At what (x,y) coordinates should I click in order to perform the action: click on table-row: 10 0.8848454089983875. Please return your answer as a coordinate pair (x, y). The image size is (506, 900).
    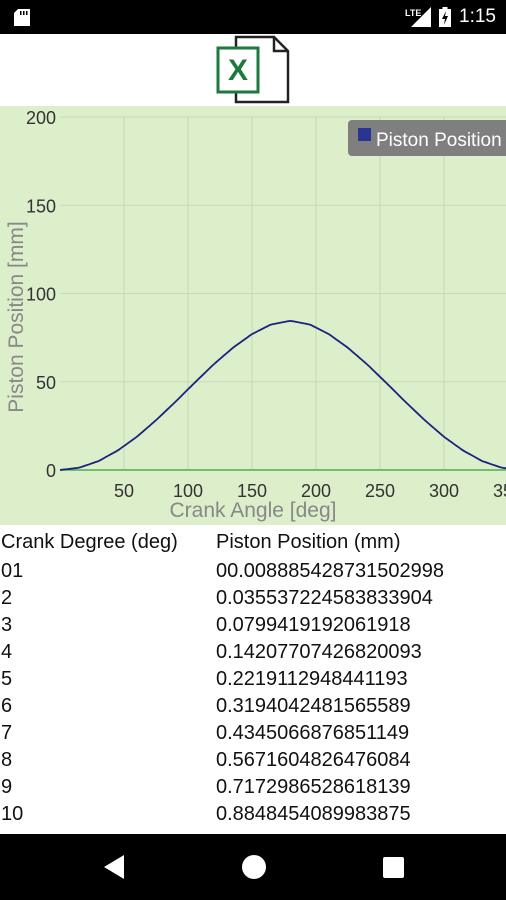
    Looking at the image, I should click on (253, 816).